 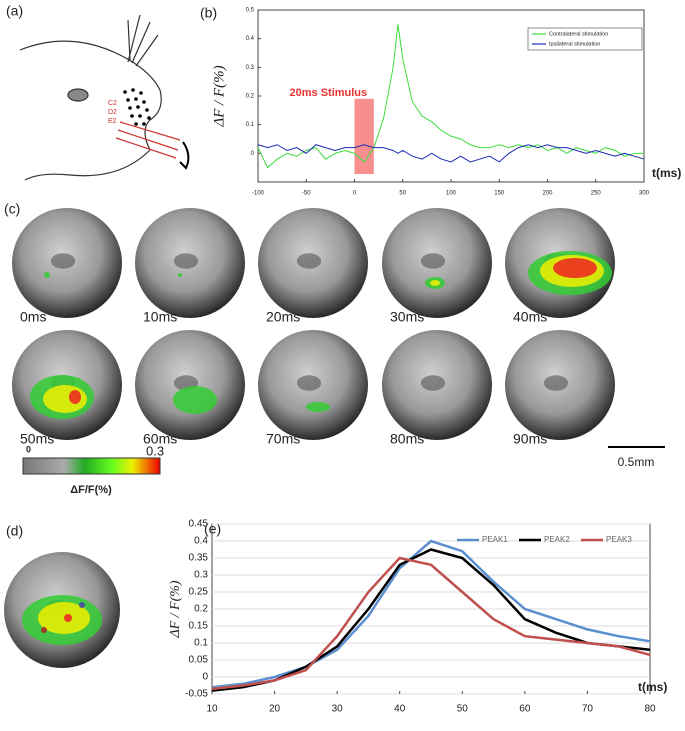 I want to click on x-tick-label: 100, so click(x=451, y=194).